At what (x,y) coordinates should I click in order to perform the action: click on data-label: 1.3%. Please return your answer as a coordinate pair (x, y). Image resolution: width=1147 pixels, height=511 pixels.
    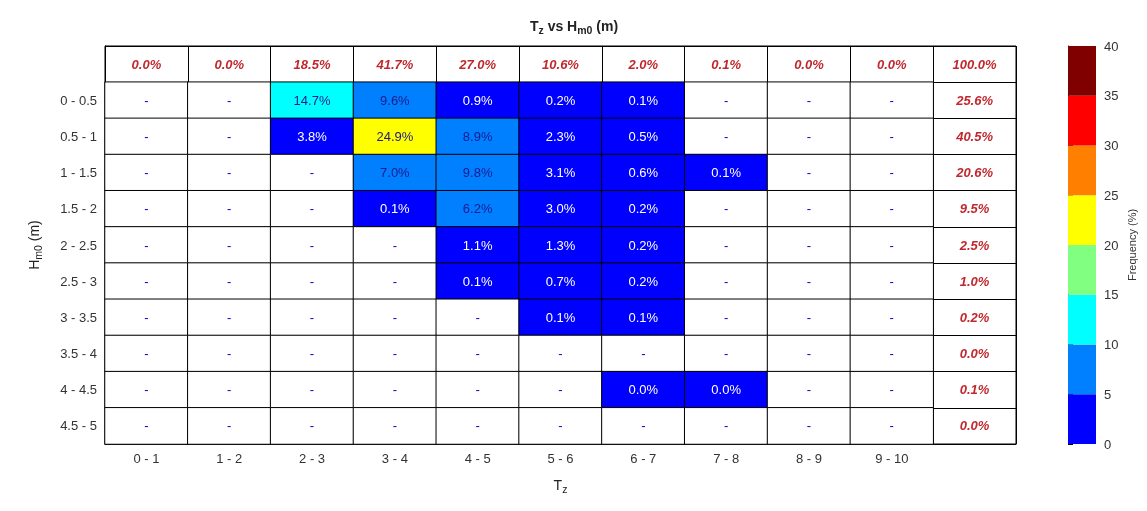
    Looking at the image, I should click on (560, 245).